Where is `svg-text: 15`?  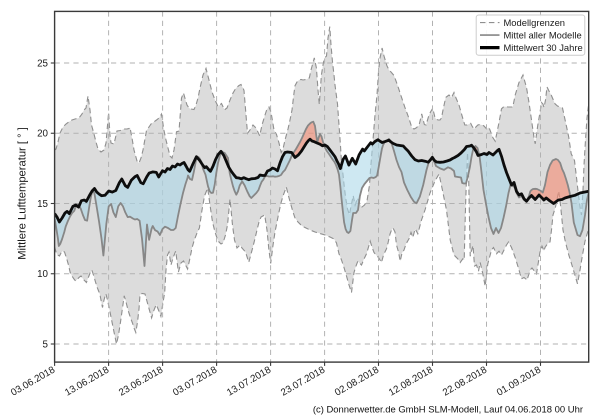 svg-text: 15 is located at coordinates (42, 204).